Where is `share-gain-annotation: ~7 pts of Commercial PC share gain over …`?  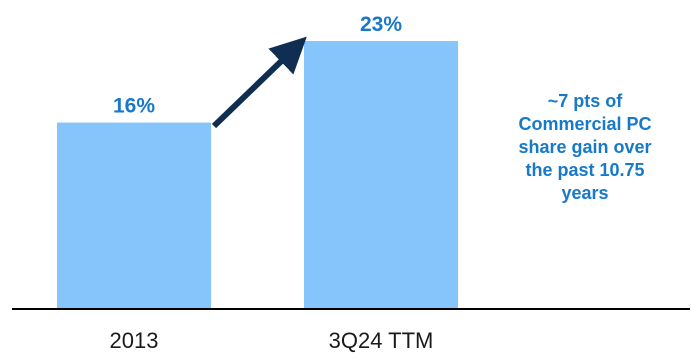 share-gain-annotation: ~7 pts of Commercial PC share gain over … is located at coordinates (585, 147).